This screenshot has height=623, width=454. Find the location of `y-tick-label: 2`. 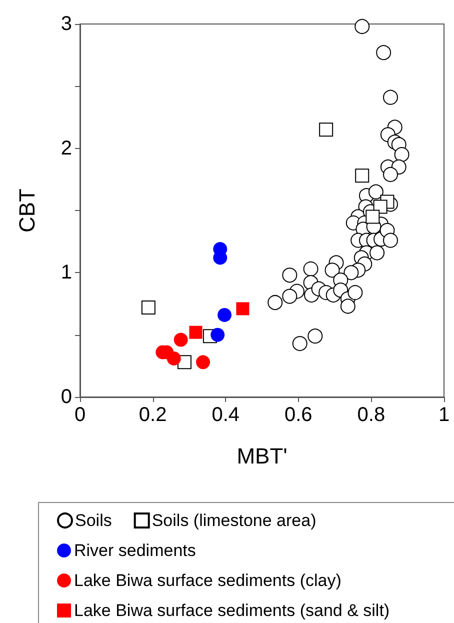

y-tick-label: 2 is located at coordinates (66, 148).